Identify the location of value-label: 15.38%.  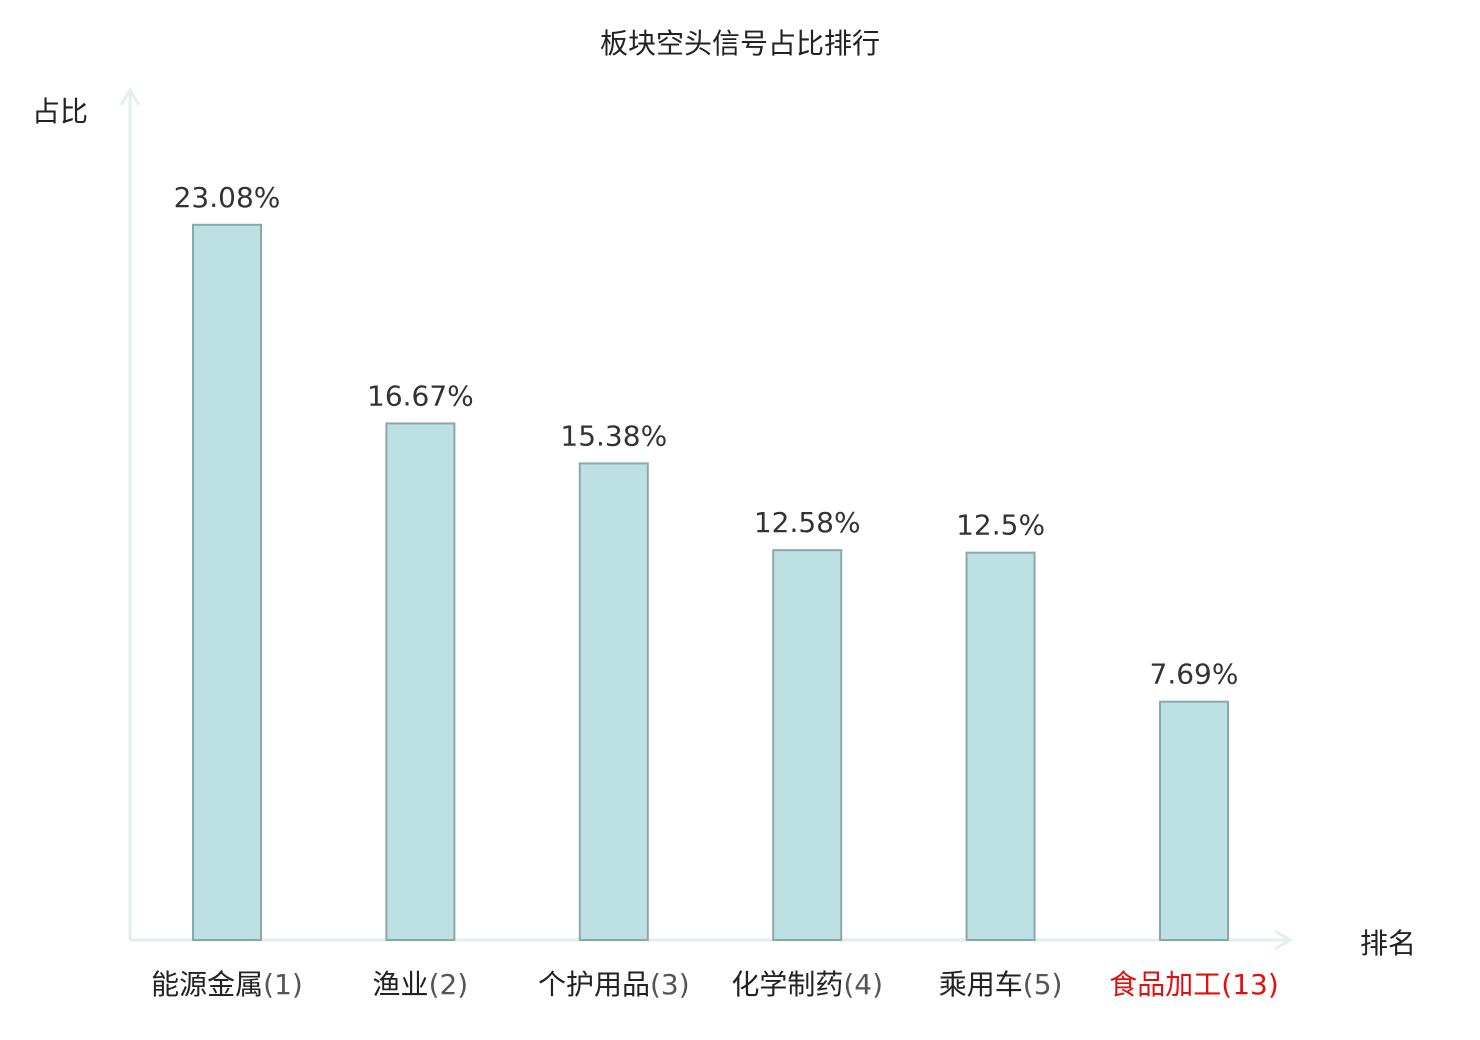
(613, 435).